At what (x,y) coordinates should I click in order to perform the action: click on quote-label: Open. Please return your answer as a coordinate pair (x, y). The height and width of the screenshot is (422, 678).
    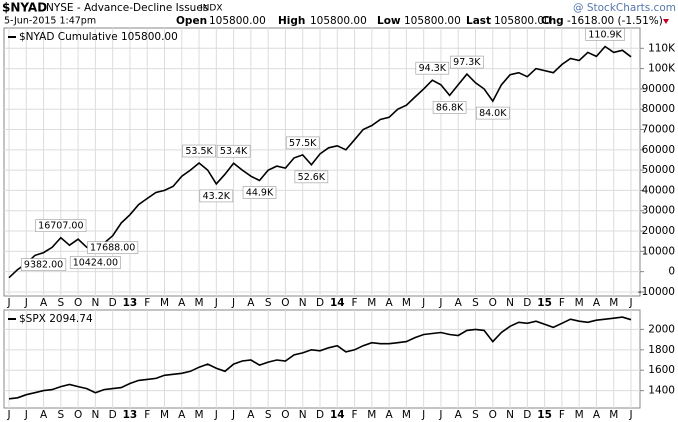
    Looking at the image, I should click on (191, 21).